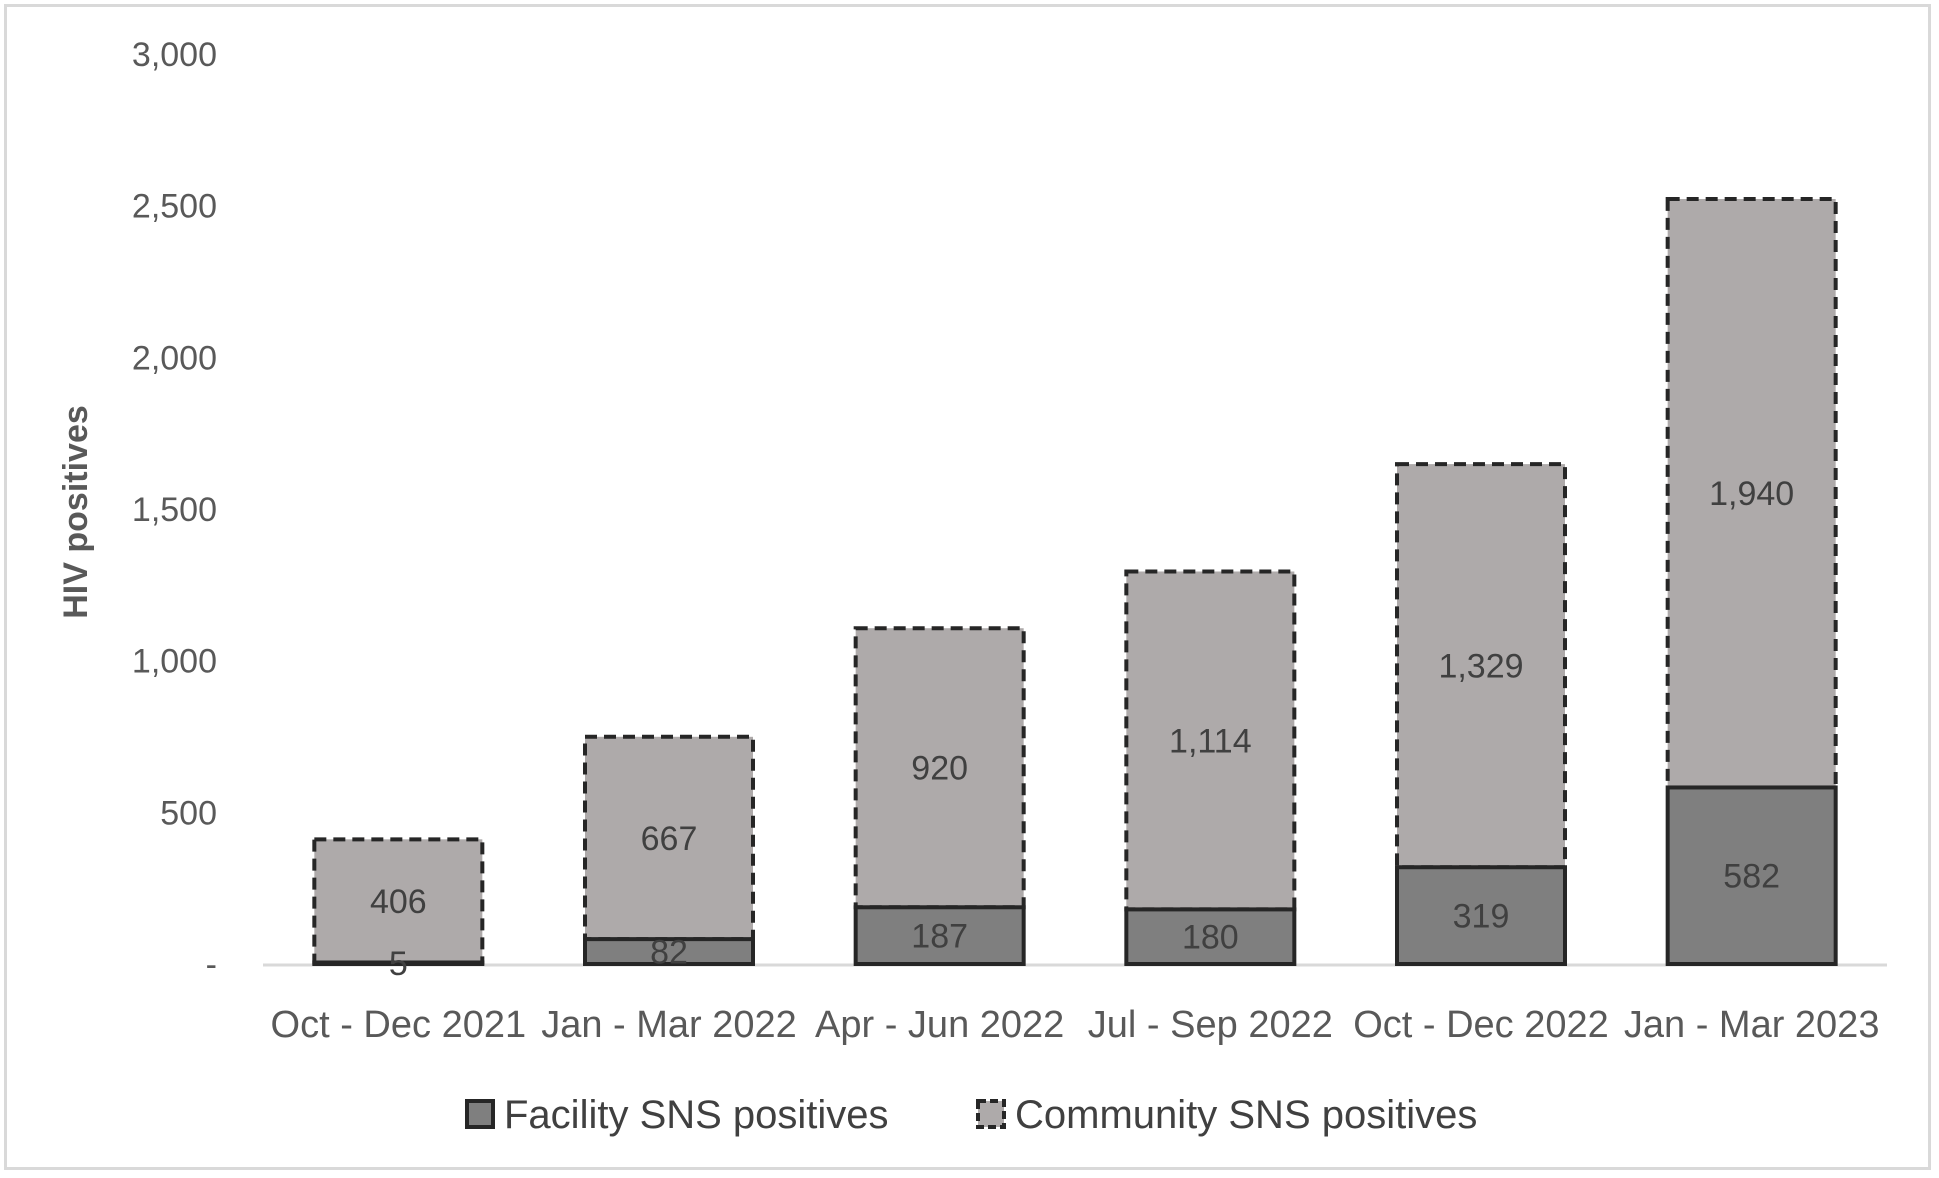  What do you see at coordinates (939, 1025) in the screenshot?
I see `x-tick-label: Apr - Jun 2022` at bounding box center [939, 1025].